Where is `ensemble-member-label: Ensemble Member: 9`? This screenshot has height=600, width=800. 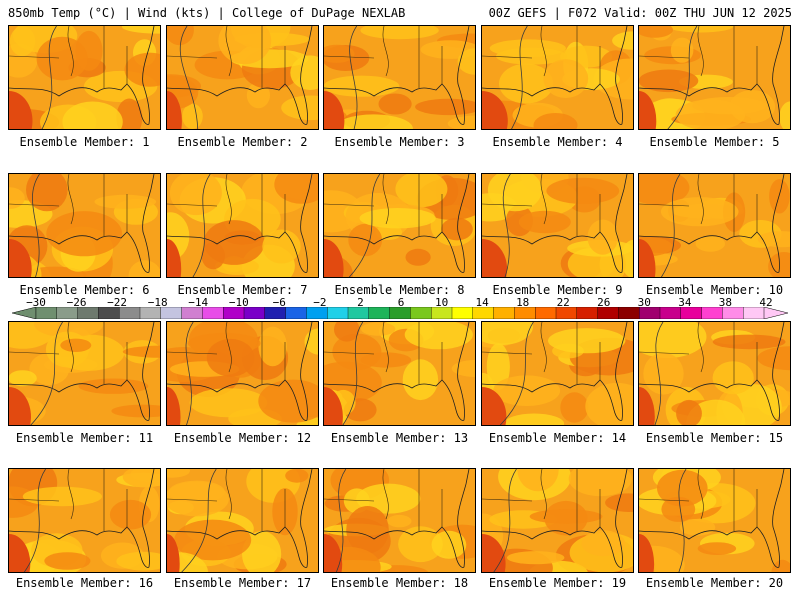
ensemble-member-label: Ensemble Member: 9 is located at coordinates (557, 290).